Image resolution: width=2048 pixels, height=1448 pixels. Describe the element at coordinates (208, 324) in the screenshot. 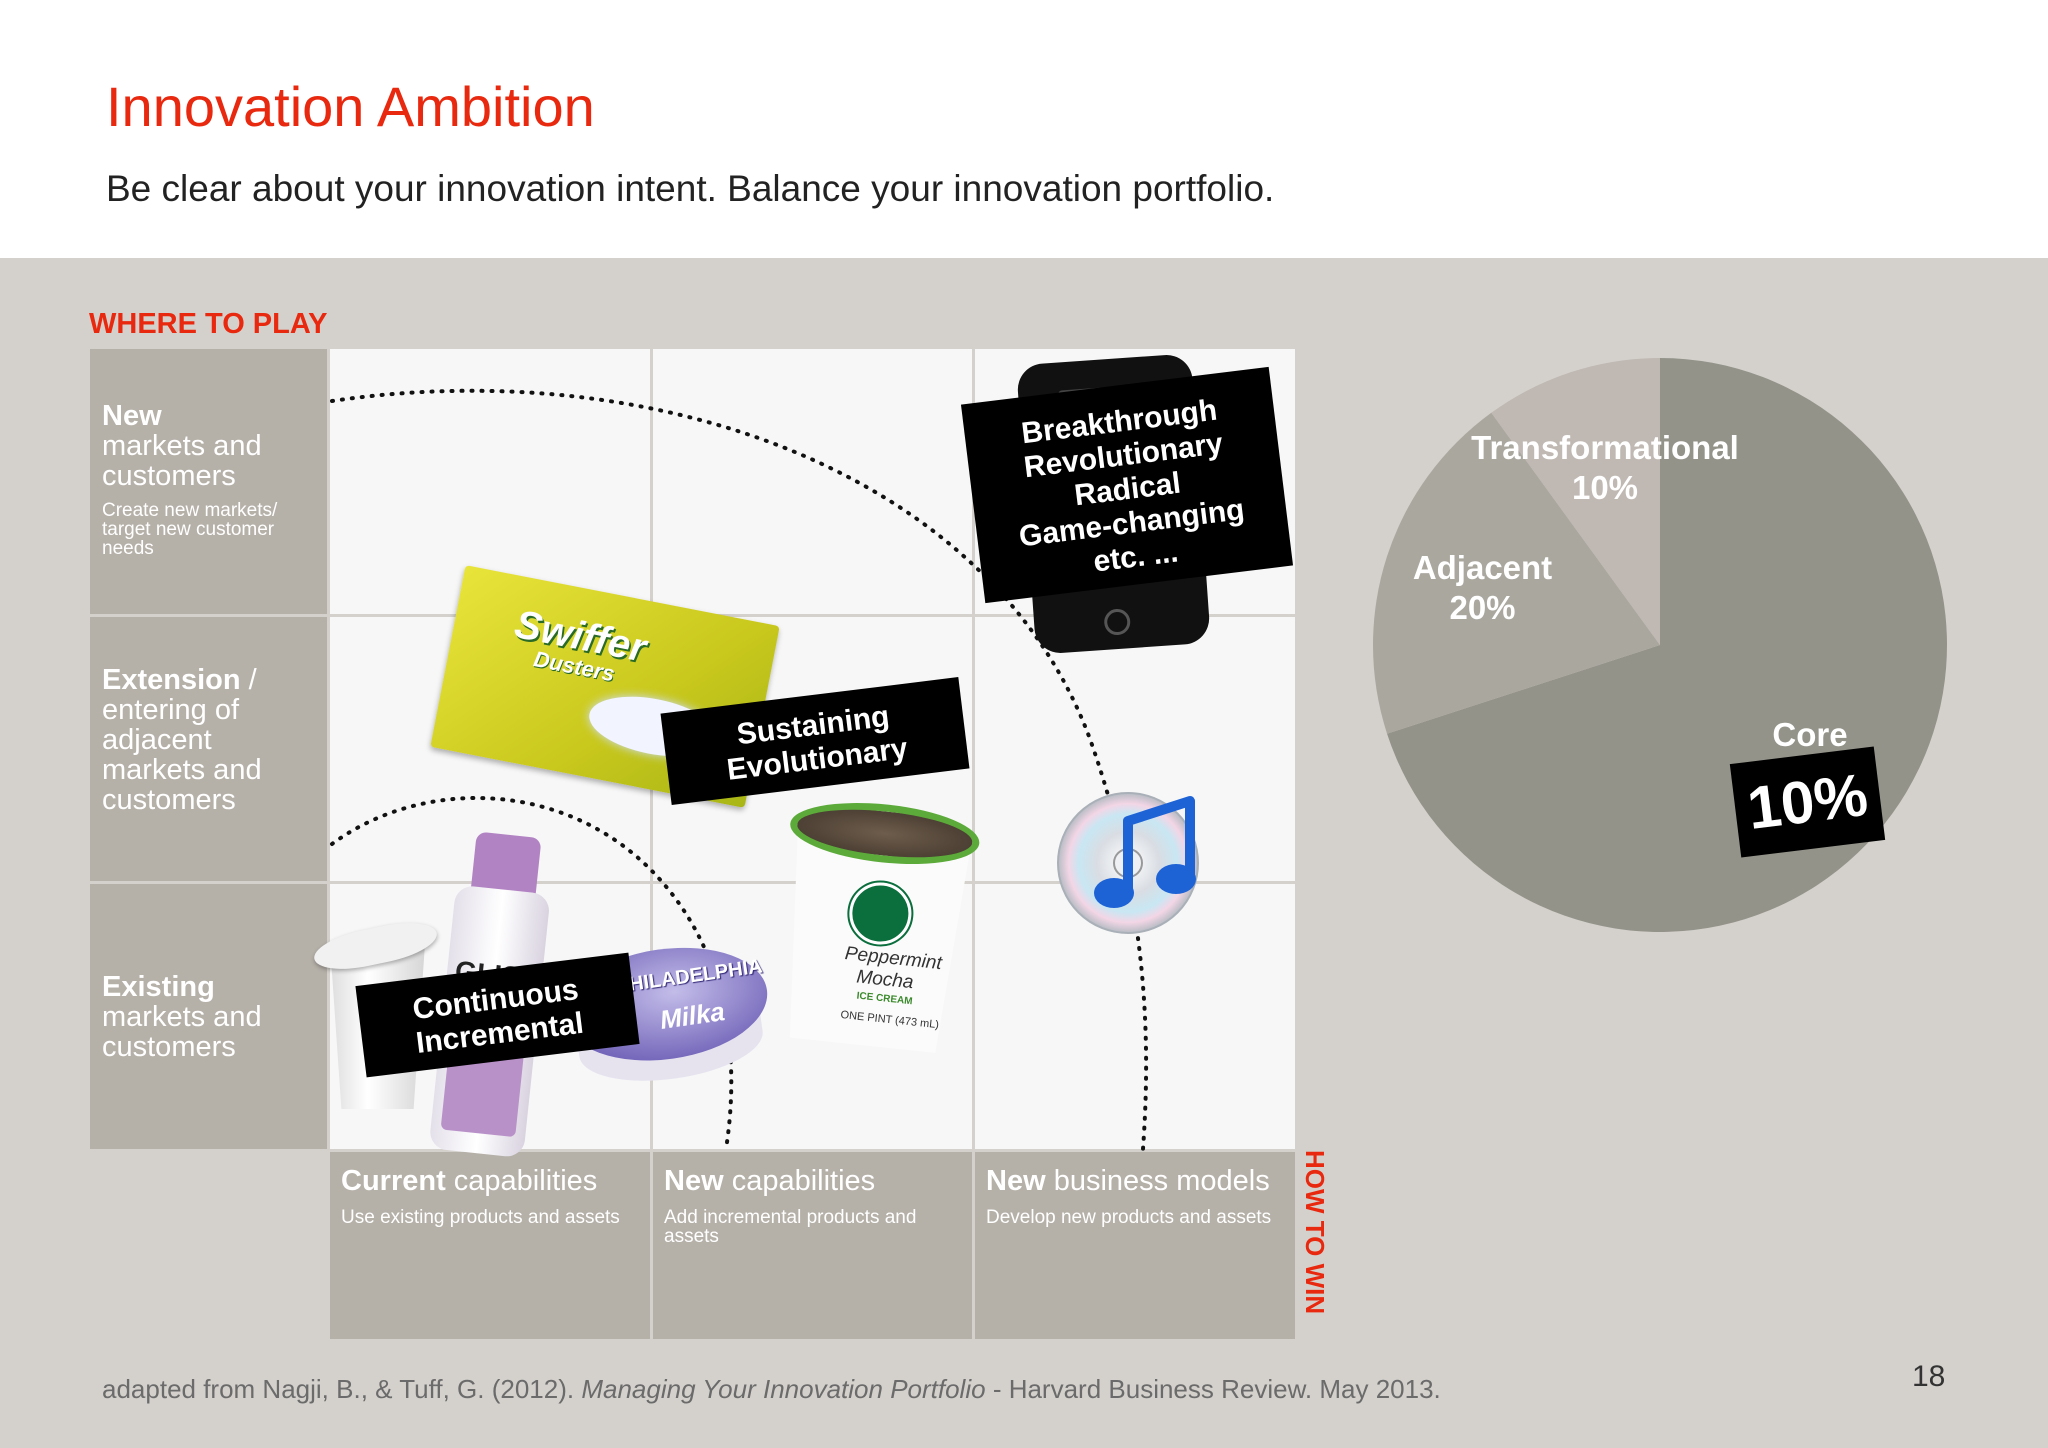

I see `where-to-play-label: WHERE TO PLAY` at that location.